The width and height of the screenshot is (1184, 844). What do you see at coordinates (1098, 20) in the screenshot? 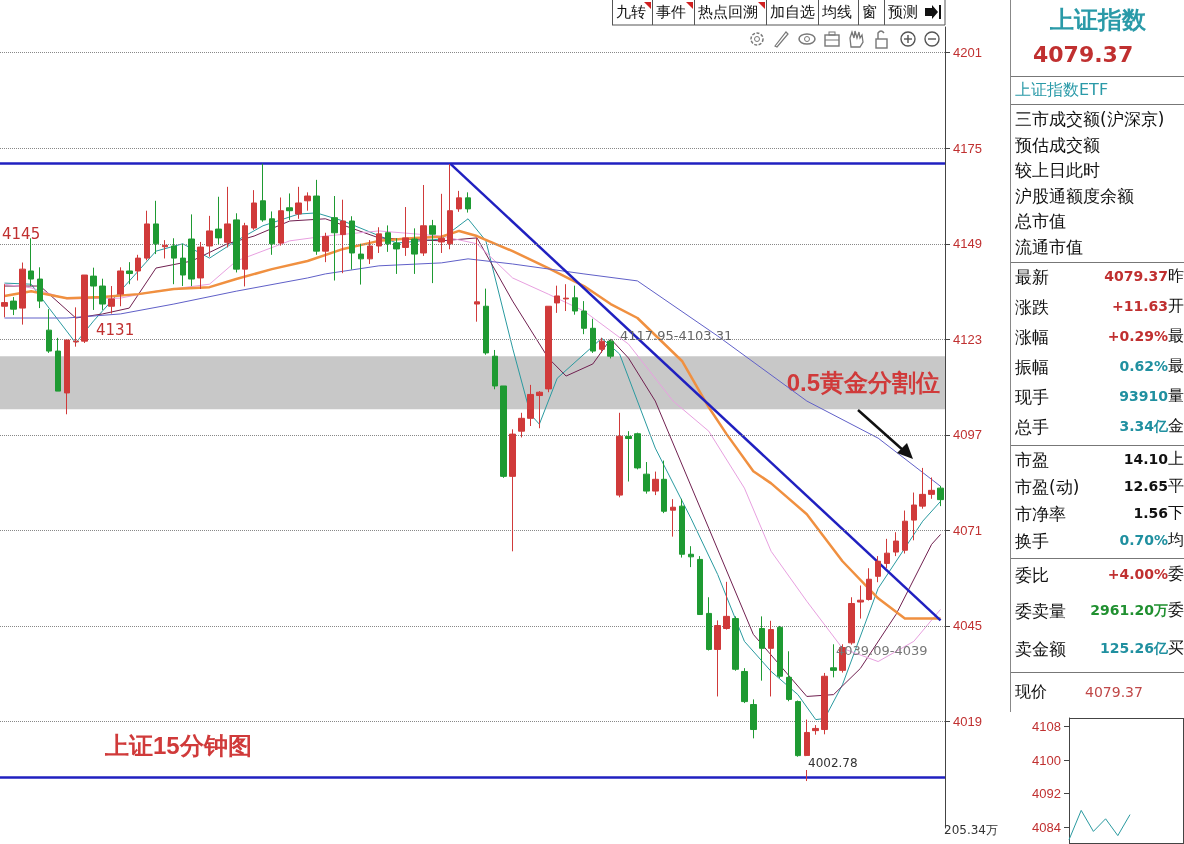
I see `text: 上证指数` at bounding box center [1098, 20].